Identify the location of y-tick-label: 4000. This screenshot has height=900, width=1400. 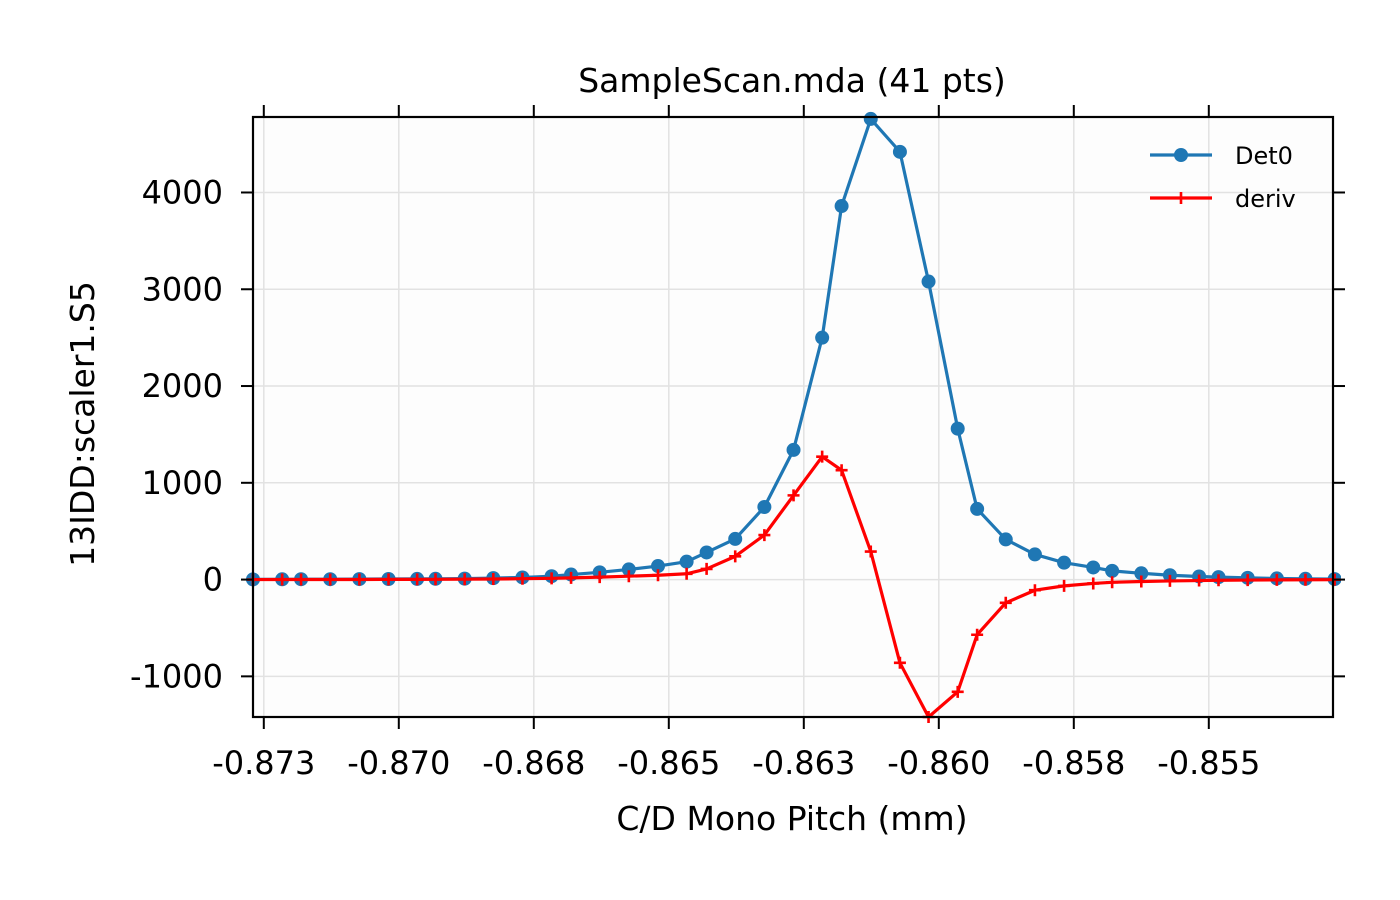
(182, 192).